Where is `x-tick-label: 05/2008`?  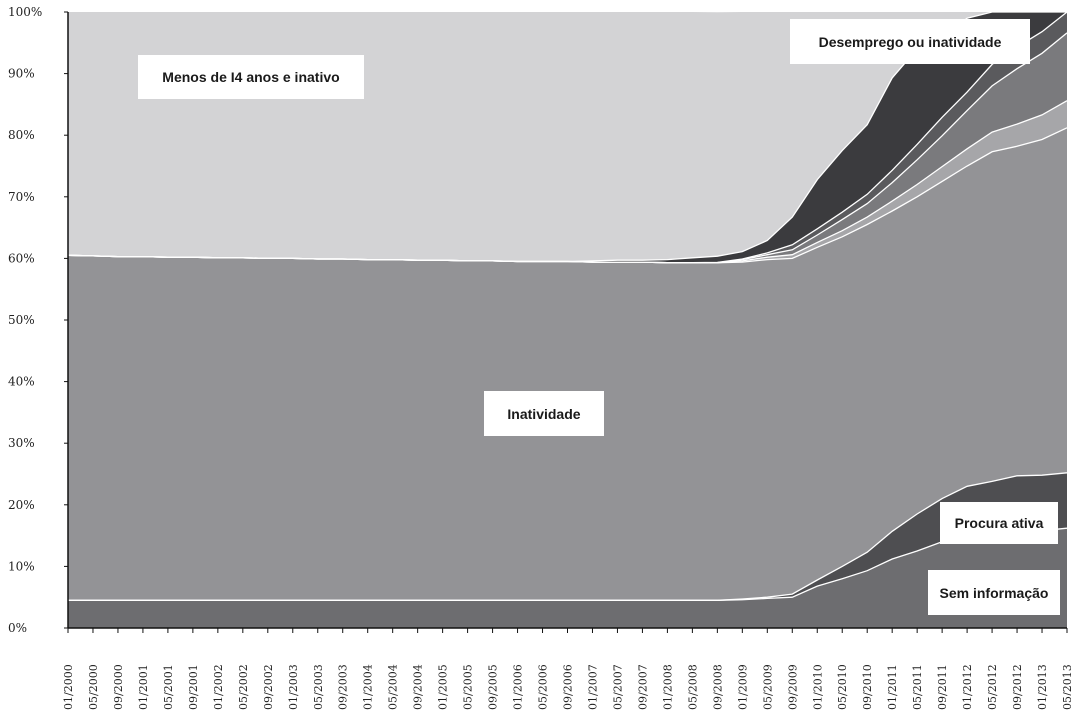 x-tick-label: 05/2008 is located at coordinates (692, 687).